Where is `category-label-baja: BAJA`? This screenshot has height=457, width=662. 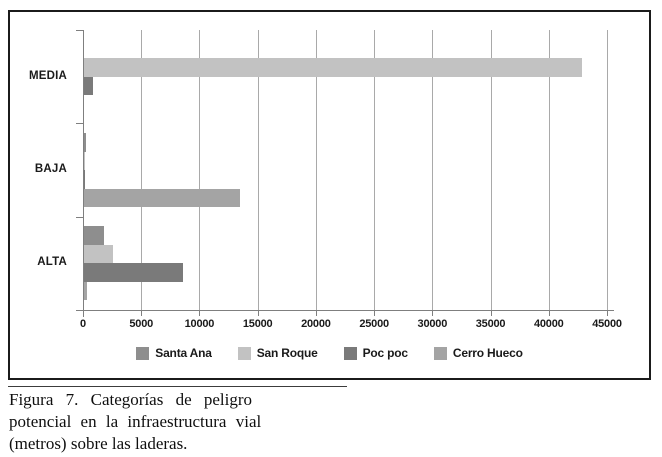
category-label-baja: BAJA is located at coordinates (50, 169).